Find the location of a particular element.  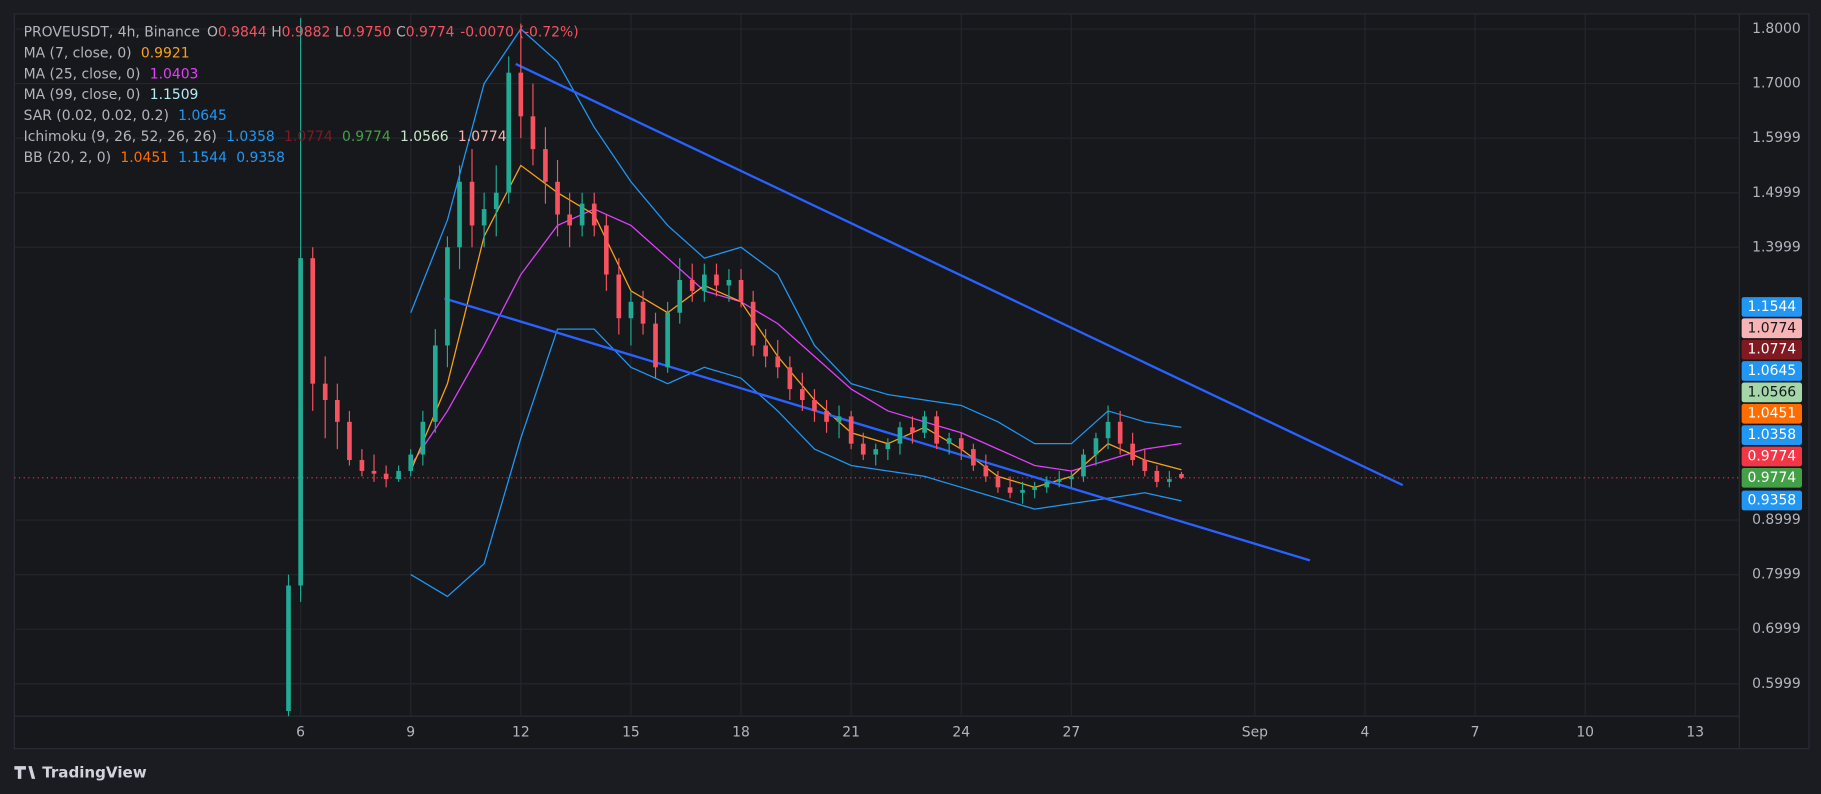

ohlc-key: O is located at coordinates (212, 33).